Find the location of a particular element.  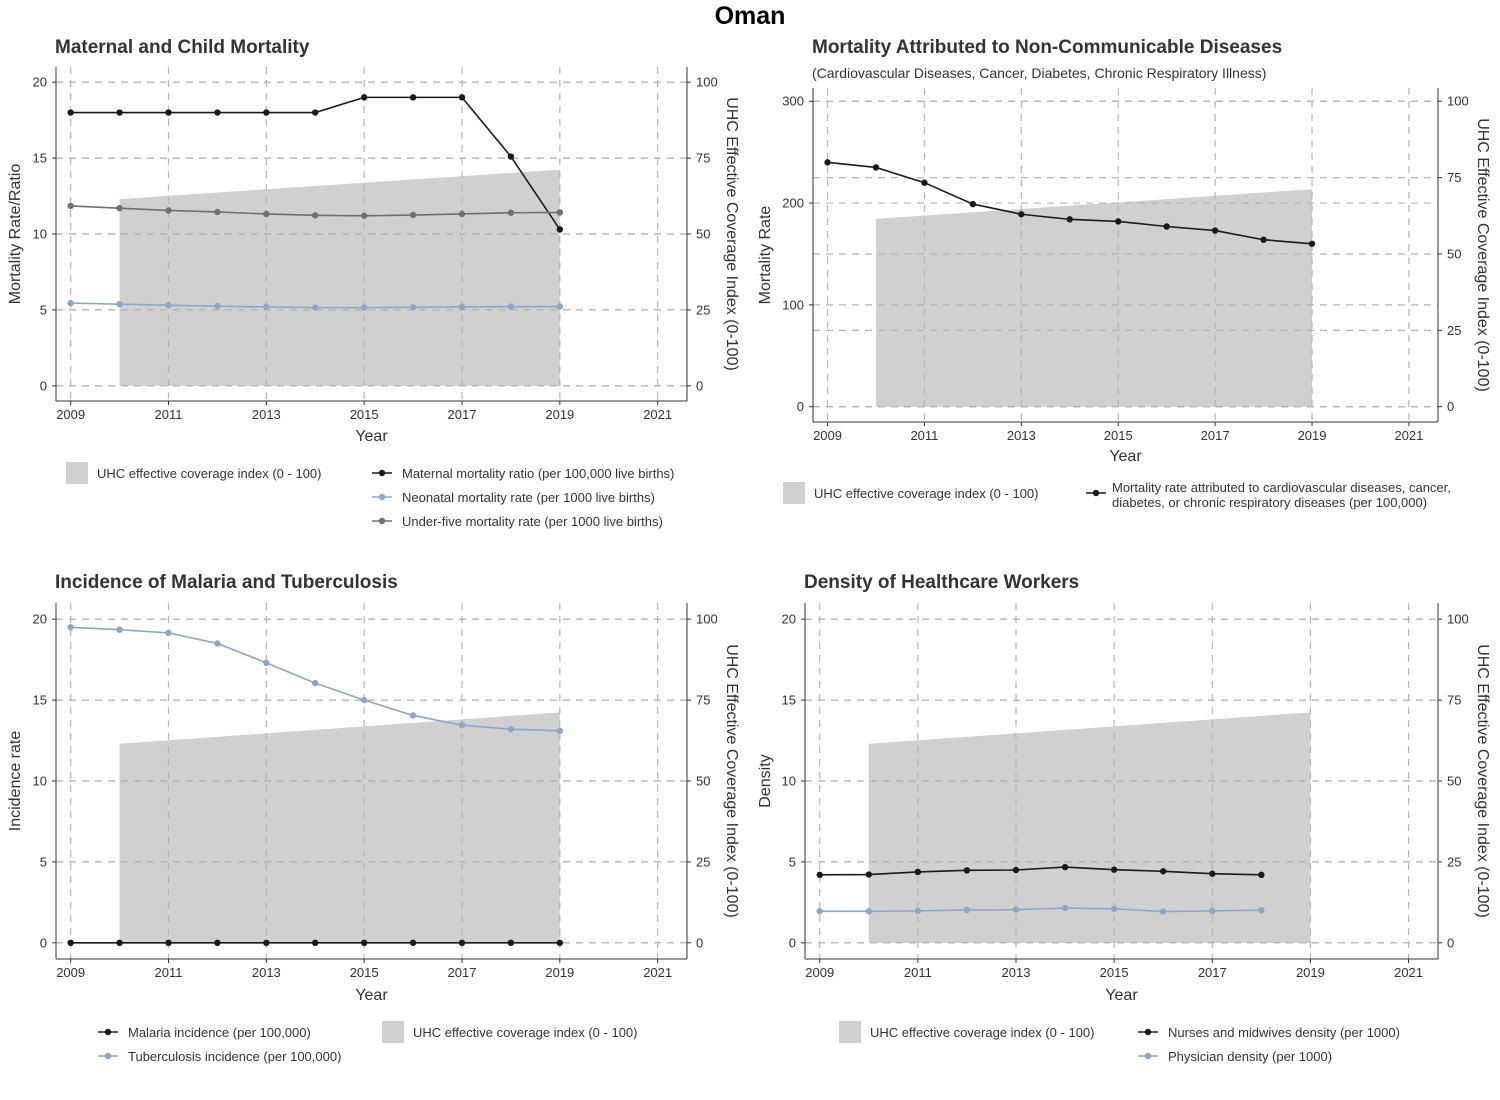

x-tick-label: 2017 is located at coordinates (462, 414).